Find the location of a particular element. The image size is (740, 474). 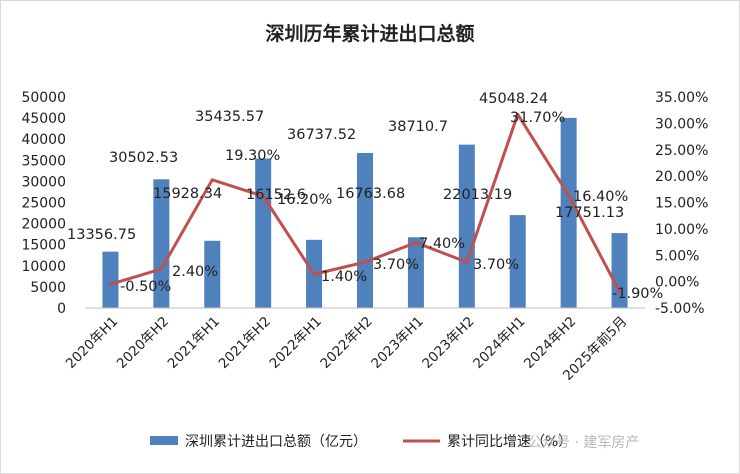

legend: 深圳累计进出口总额（亿元） 累计同比增速（%） is located at coordinates (361, 442).